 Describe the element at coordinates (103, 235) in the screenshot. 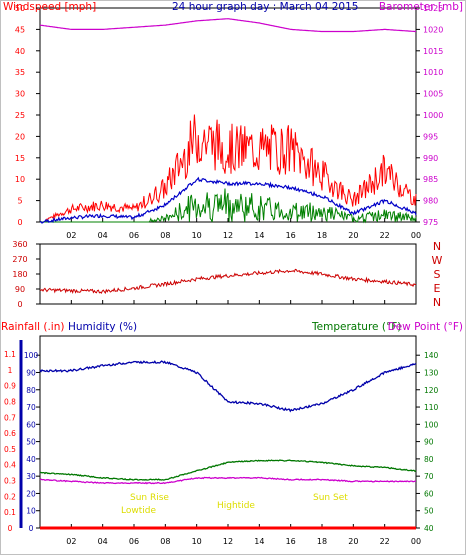

I see `time-tick-label: 04` at that location.